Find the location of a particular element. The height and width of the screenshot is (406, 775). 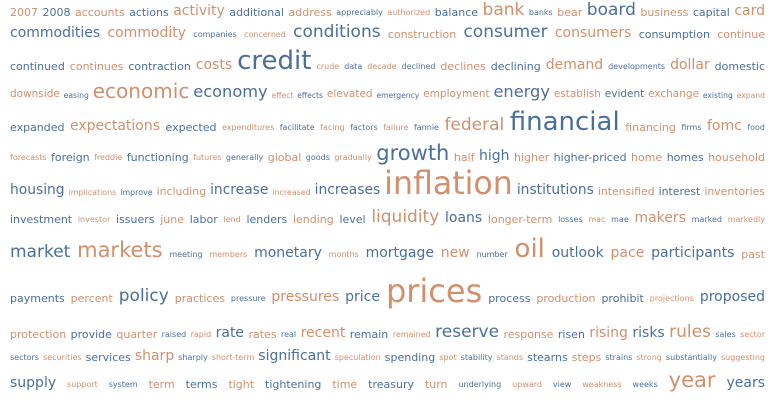

word-rate: rate is located at coordinates (230, 333).